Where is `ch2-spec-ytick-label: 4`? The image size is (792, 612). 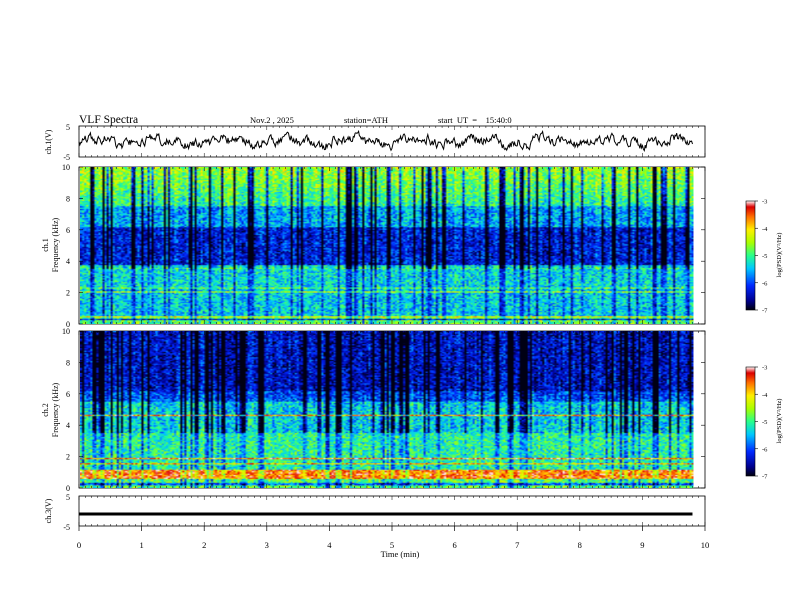
ch2-spec-ytick-label: 4 is located at coordinates (68, 425).